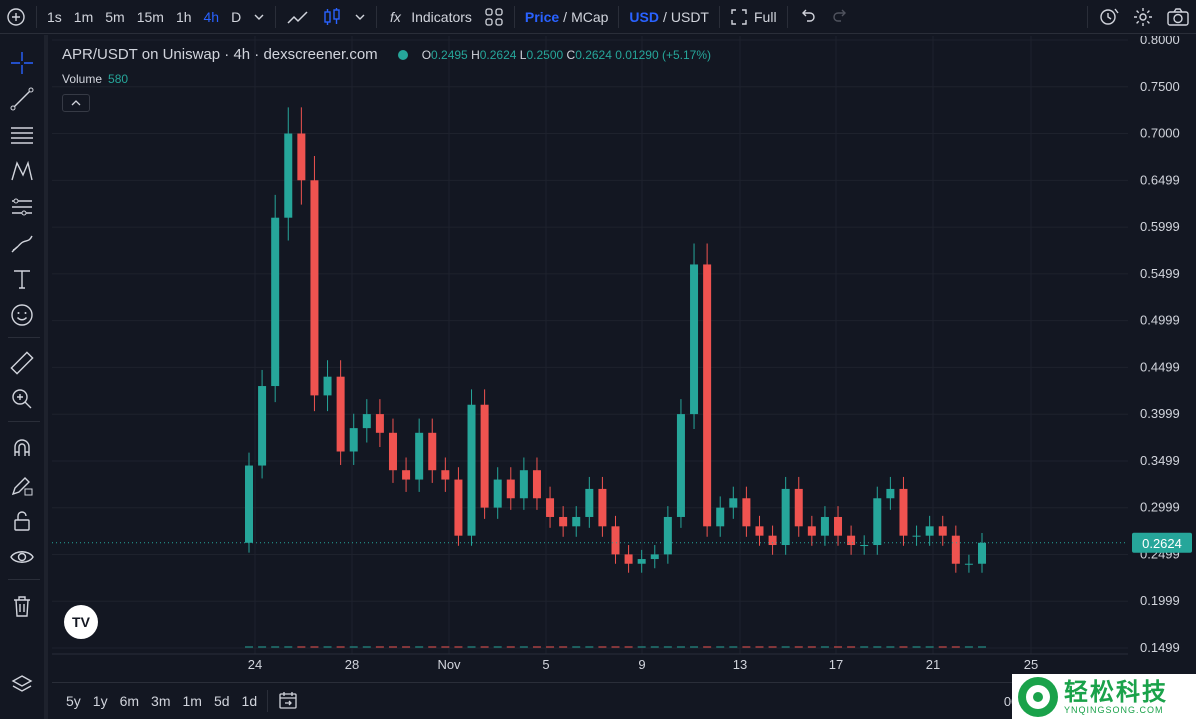 This screenshot has height=719, width=1196. What do you see at coordinates (1160, 133) in the screenshot?
I see `y-tick-label: 0.7000` at bounding box center [1160, 133].